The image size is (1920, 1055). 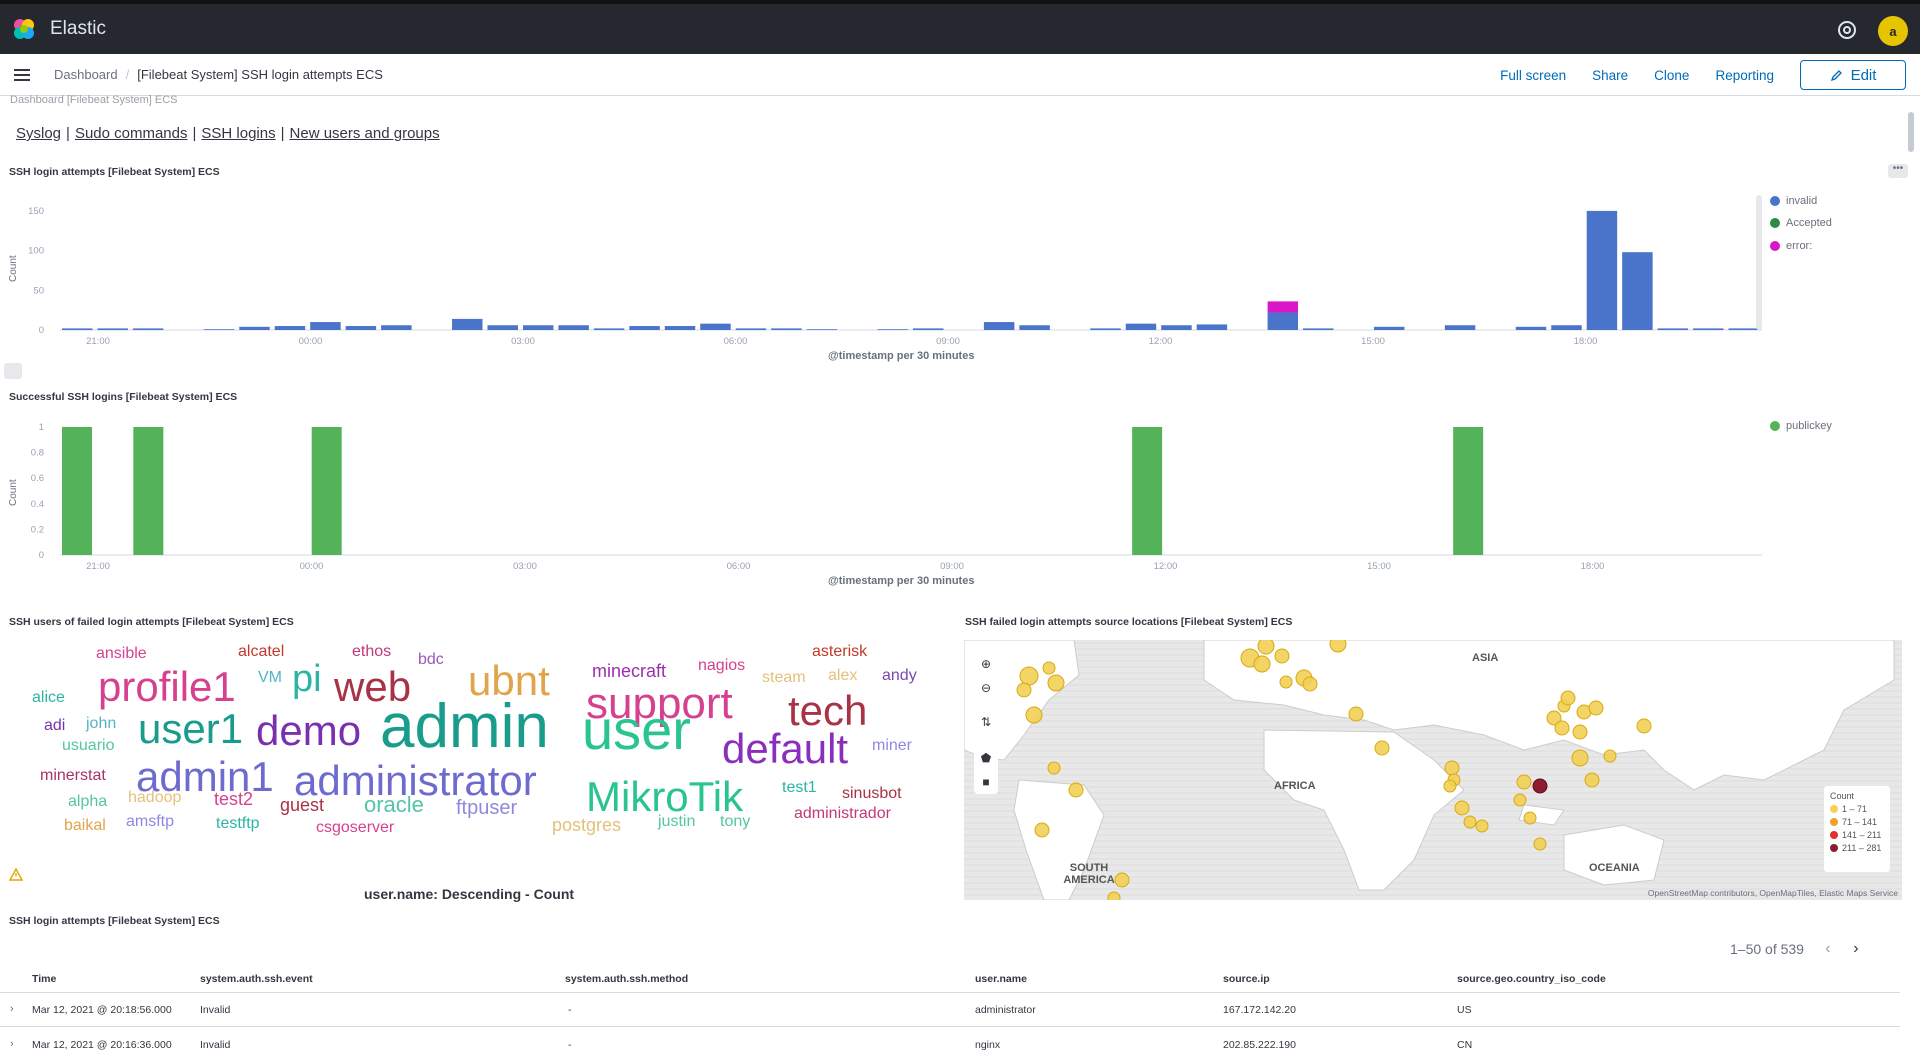 I want to click on menu-toggle-icon, so click(x=22, y=75).